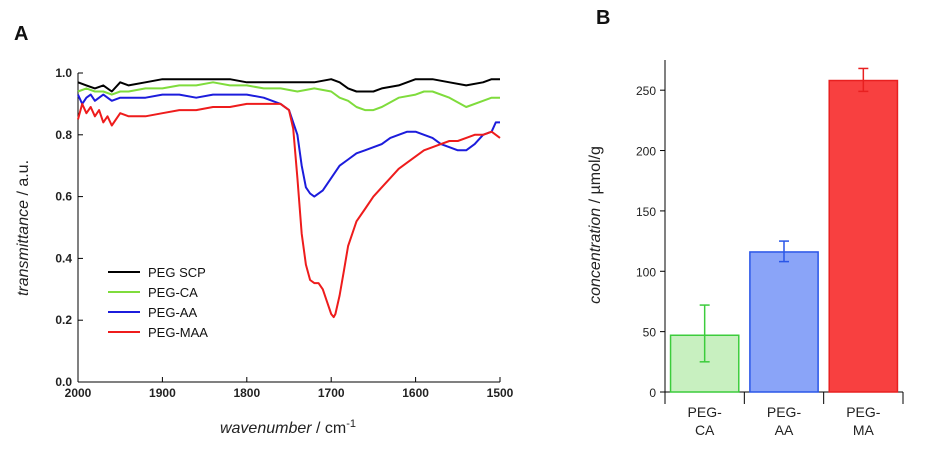  What do you see at coordinates (162, 393) in the screenshot?
I see `panel-a-x-tick-label: 1900` at bounding box center [162, 393].